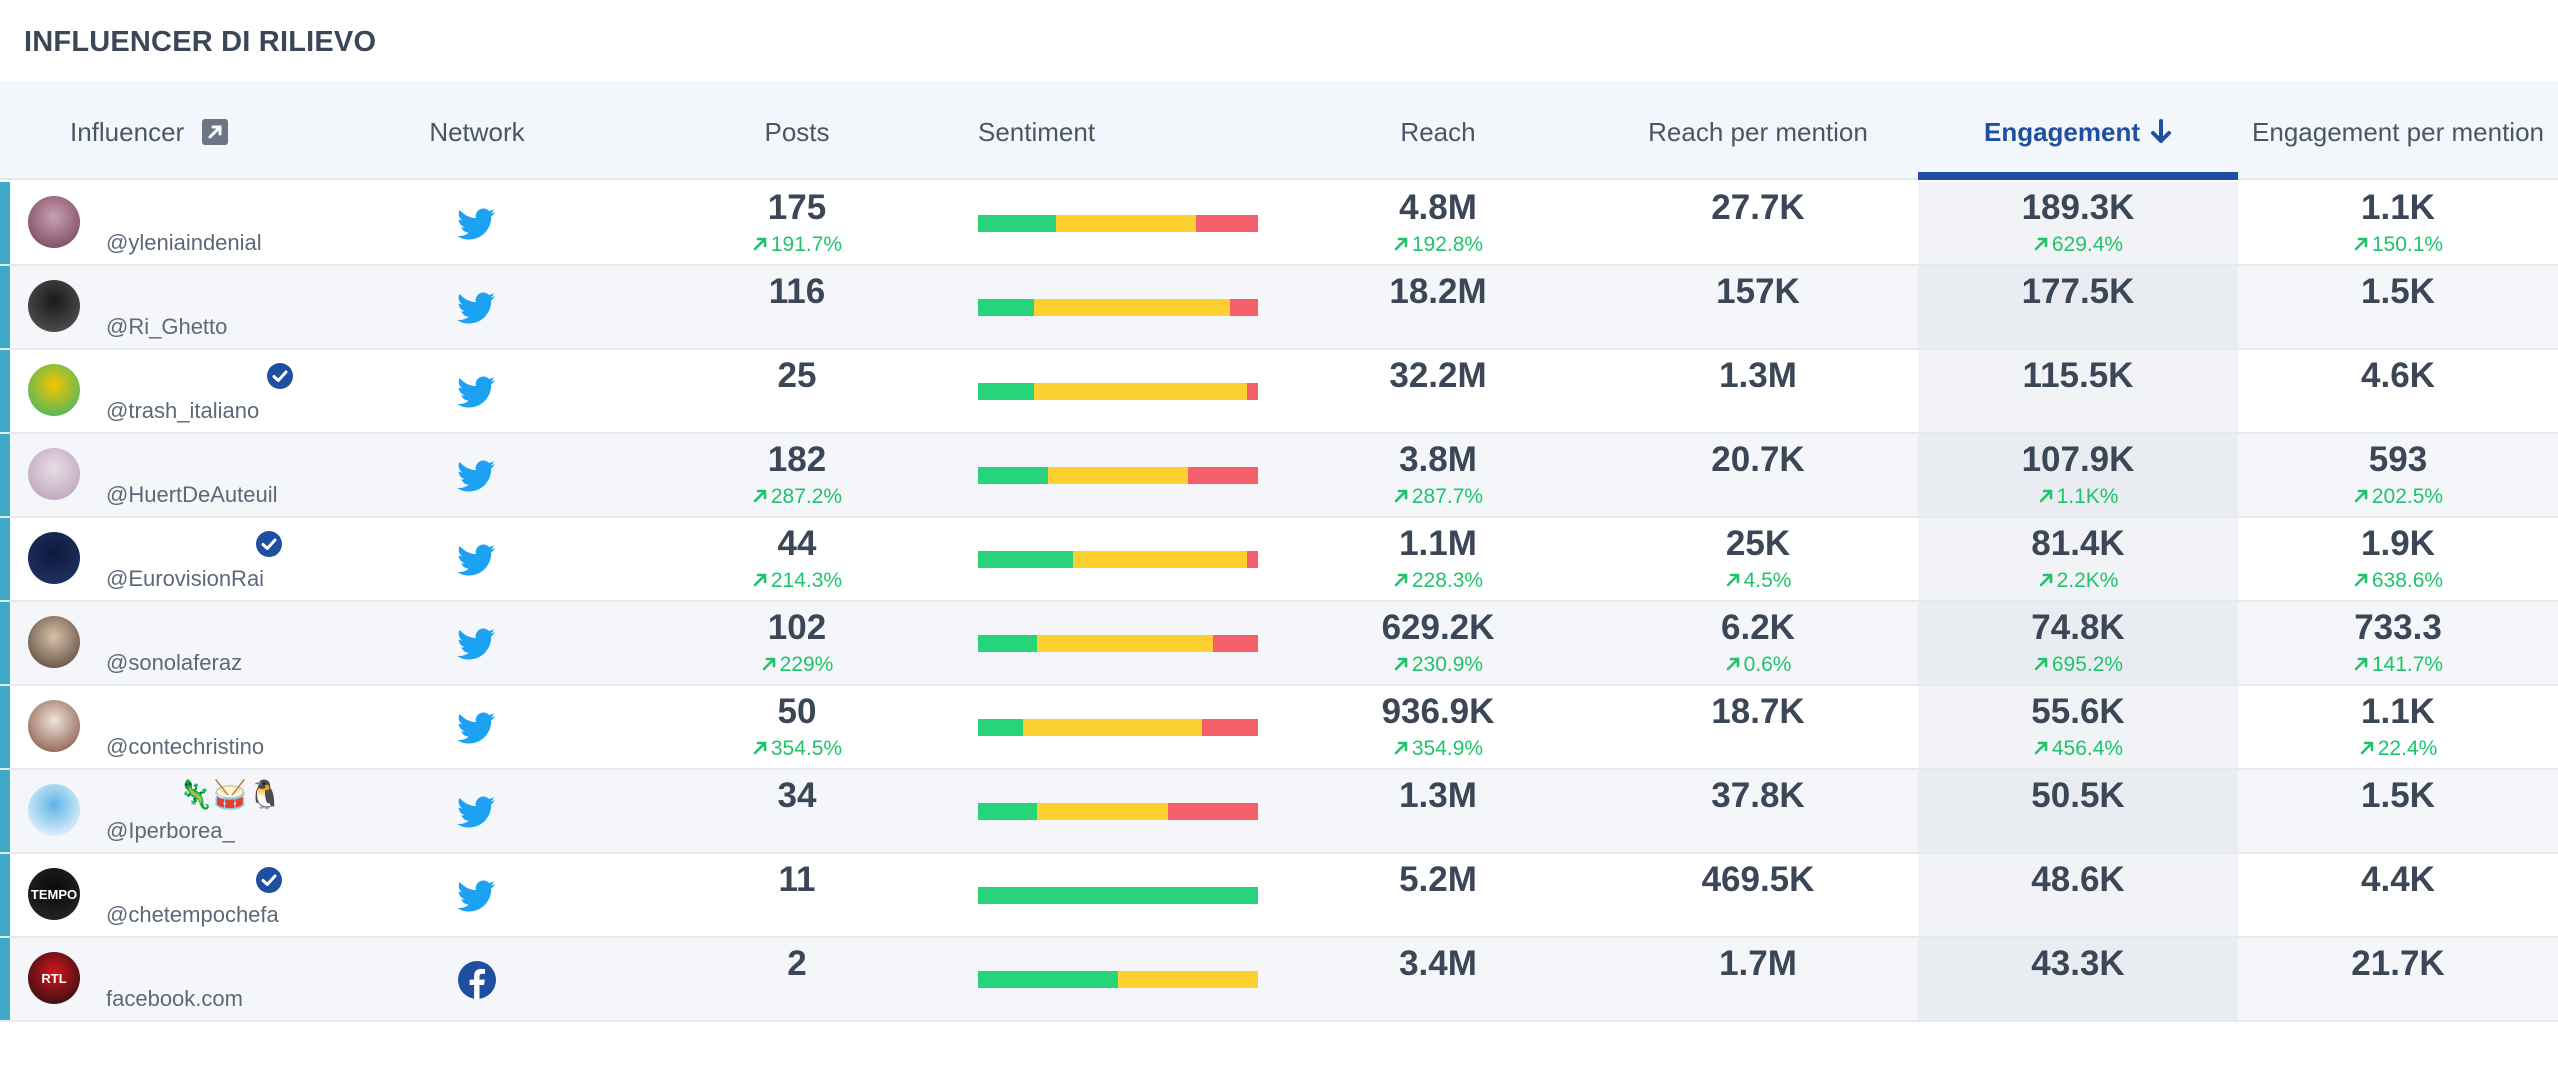 This screenshot has height=1088, width=2558. What do you see at coordinates (2398, 795) in the screenshot?
I see `engagement-per-mention-value: 1.5K` at bounding box center [2398, 795].